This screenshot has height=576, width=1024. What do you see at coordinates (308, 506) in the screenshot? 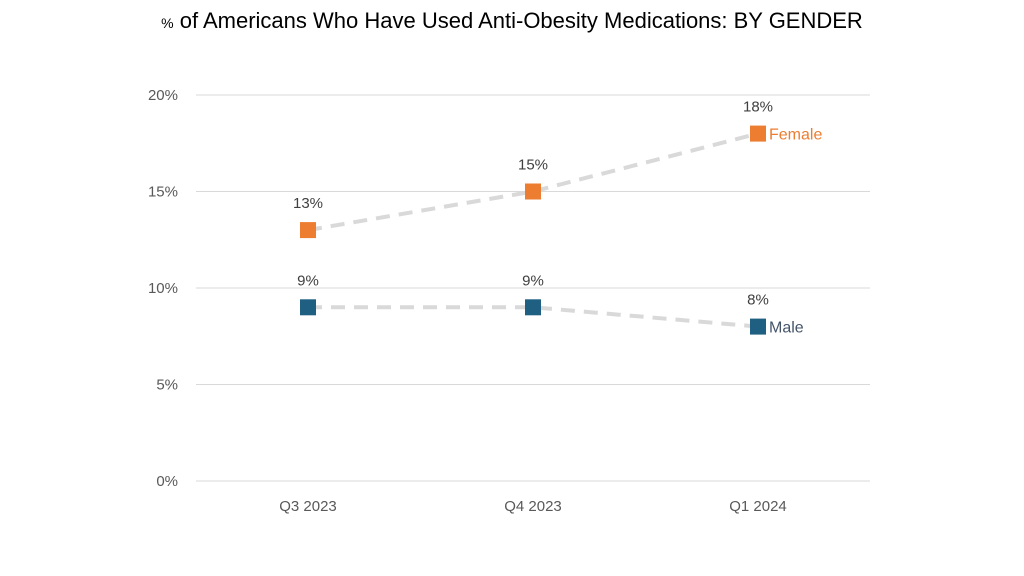
I see `x-tick-label: Q3 2023` at bounding box center [308, 506].